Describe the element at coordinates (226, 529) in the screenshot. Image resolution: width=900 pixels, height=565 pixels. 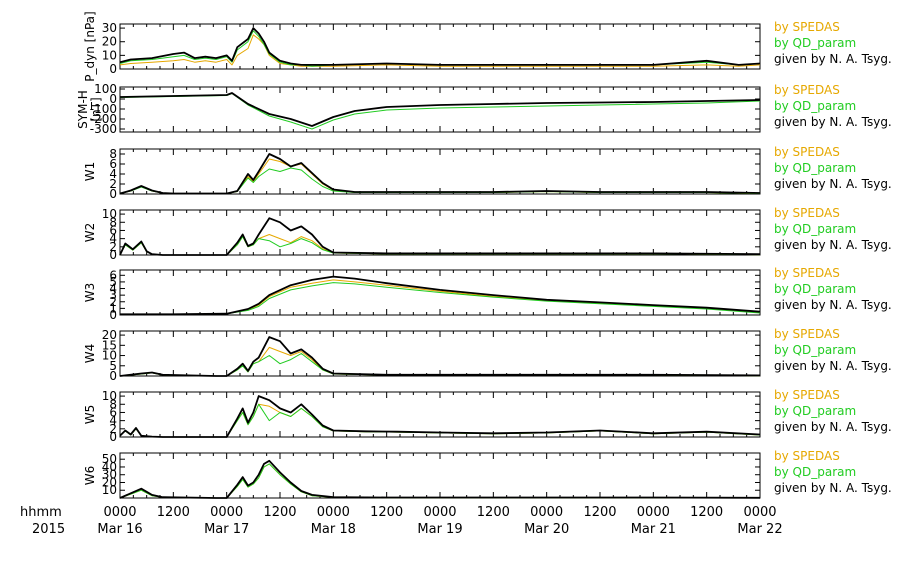
I see `x-tick-label-date: Mar 17` at that location.